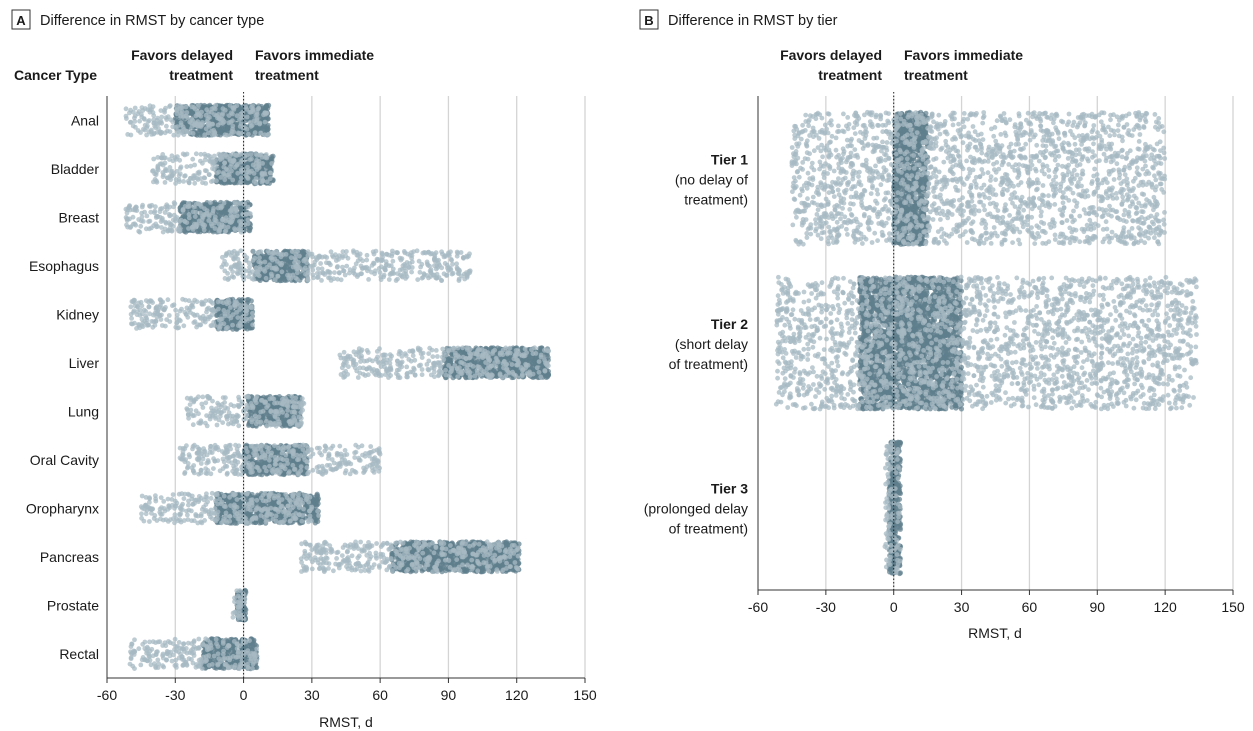 This screenshot has height=731, width=1253. Describe the element at coordinates (312, 695) in the screenshot. I see `x-tick-label: 30` at that location.